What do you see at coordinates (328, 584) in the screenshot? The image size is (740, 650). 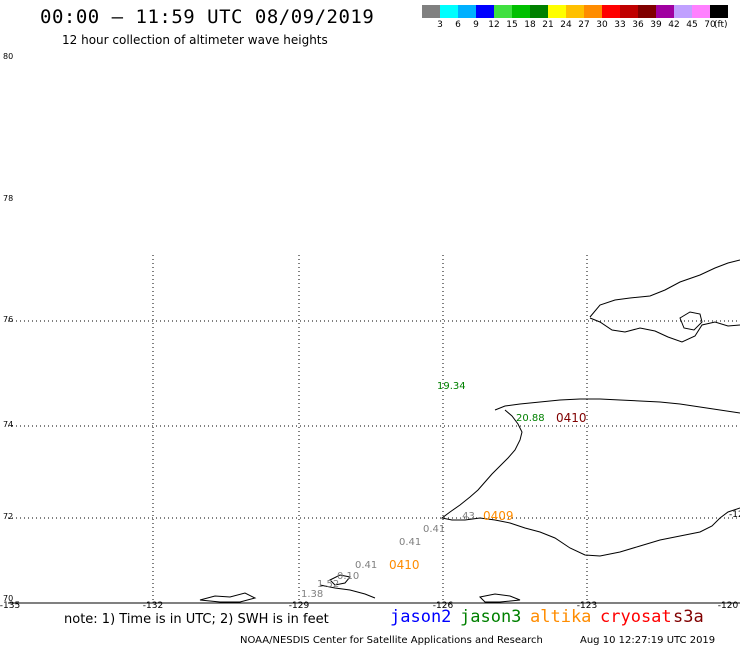 I see `wave-label: 1.52` at bounding box center [328, 584].